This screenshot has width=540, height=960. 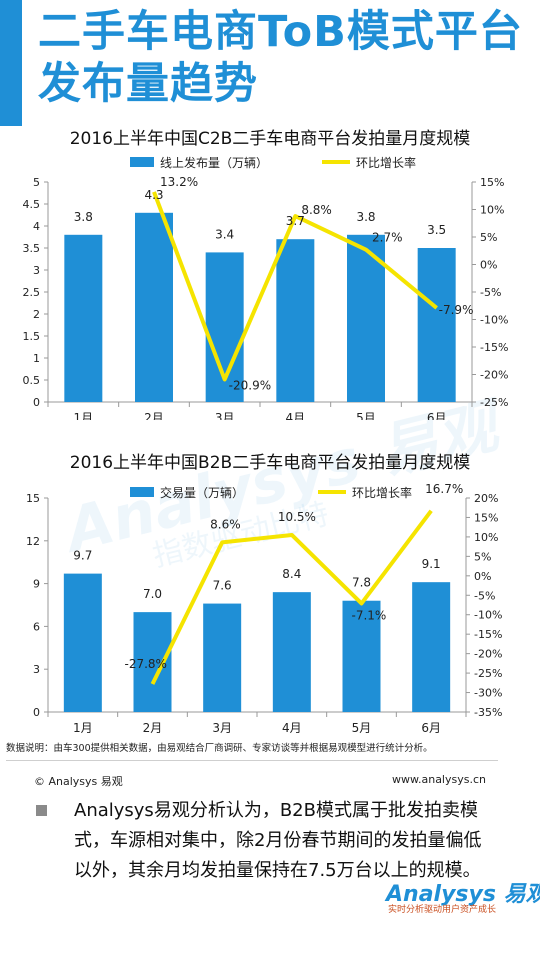 What do you see at coordinates (222, 586) in the screenshot?
I see `bar-value-label: 7.6` at bounding box center [222, 586].